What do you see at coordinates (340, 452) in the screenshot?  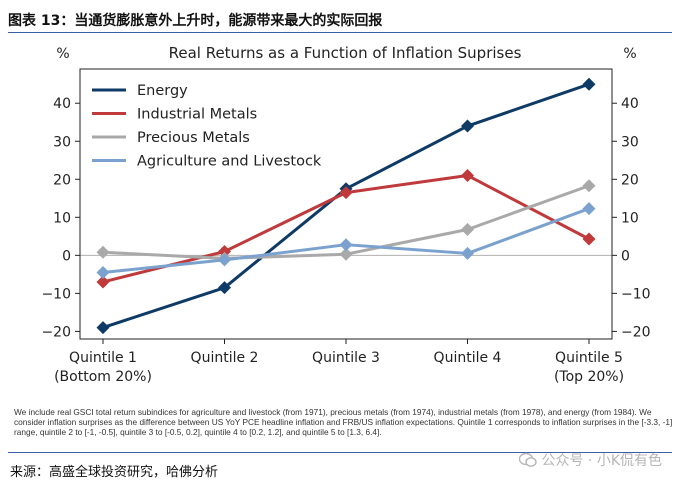 I see `bottom-divider` at bounding box center [340, 452].